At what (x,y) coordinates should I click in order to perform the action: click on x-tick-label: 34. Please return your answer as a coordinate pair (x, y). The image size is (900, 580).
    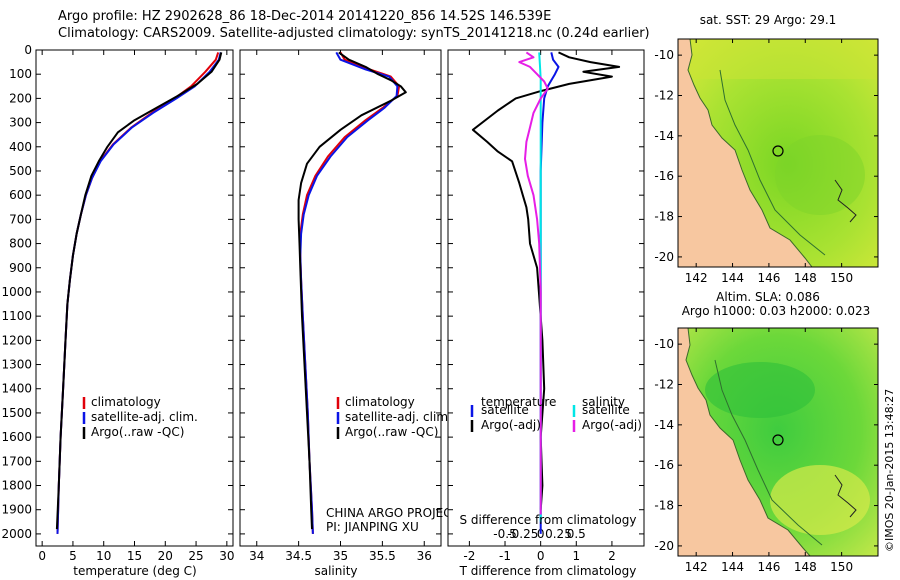
    Looking at the image, I should click on (256, 556).